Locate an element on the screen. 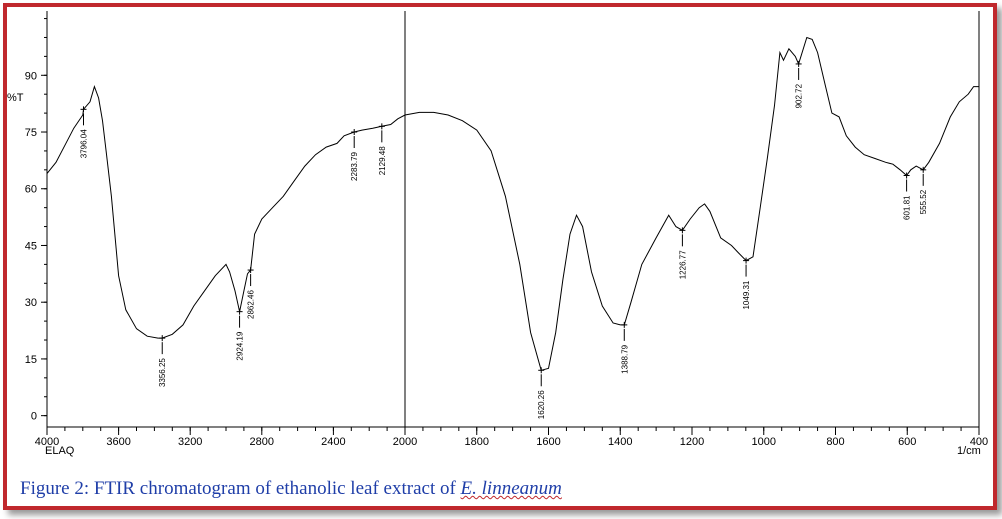 The image size is (1002, 519). x-tick-label: 2800 is located at coordinates (262, 442).